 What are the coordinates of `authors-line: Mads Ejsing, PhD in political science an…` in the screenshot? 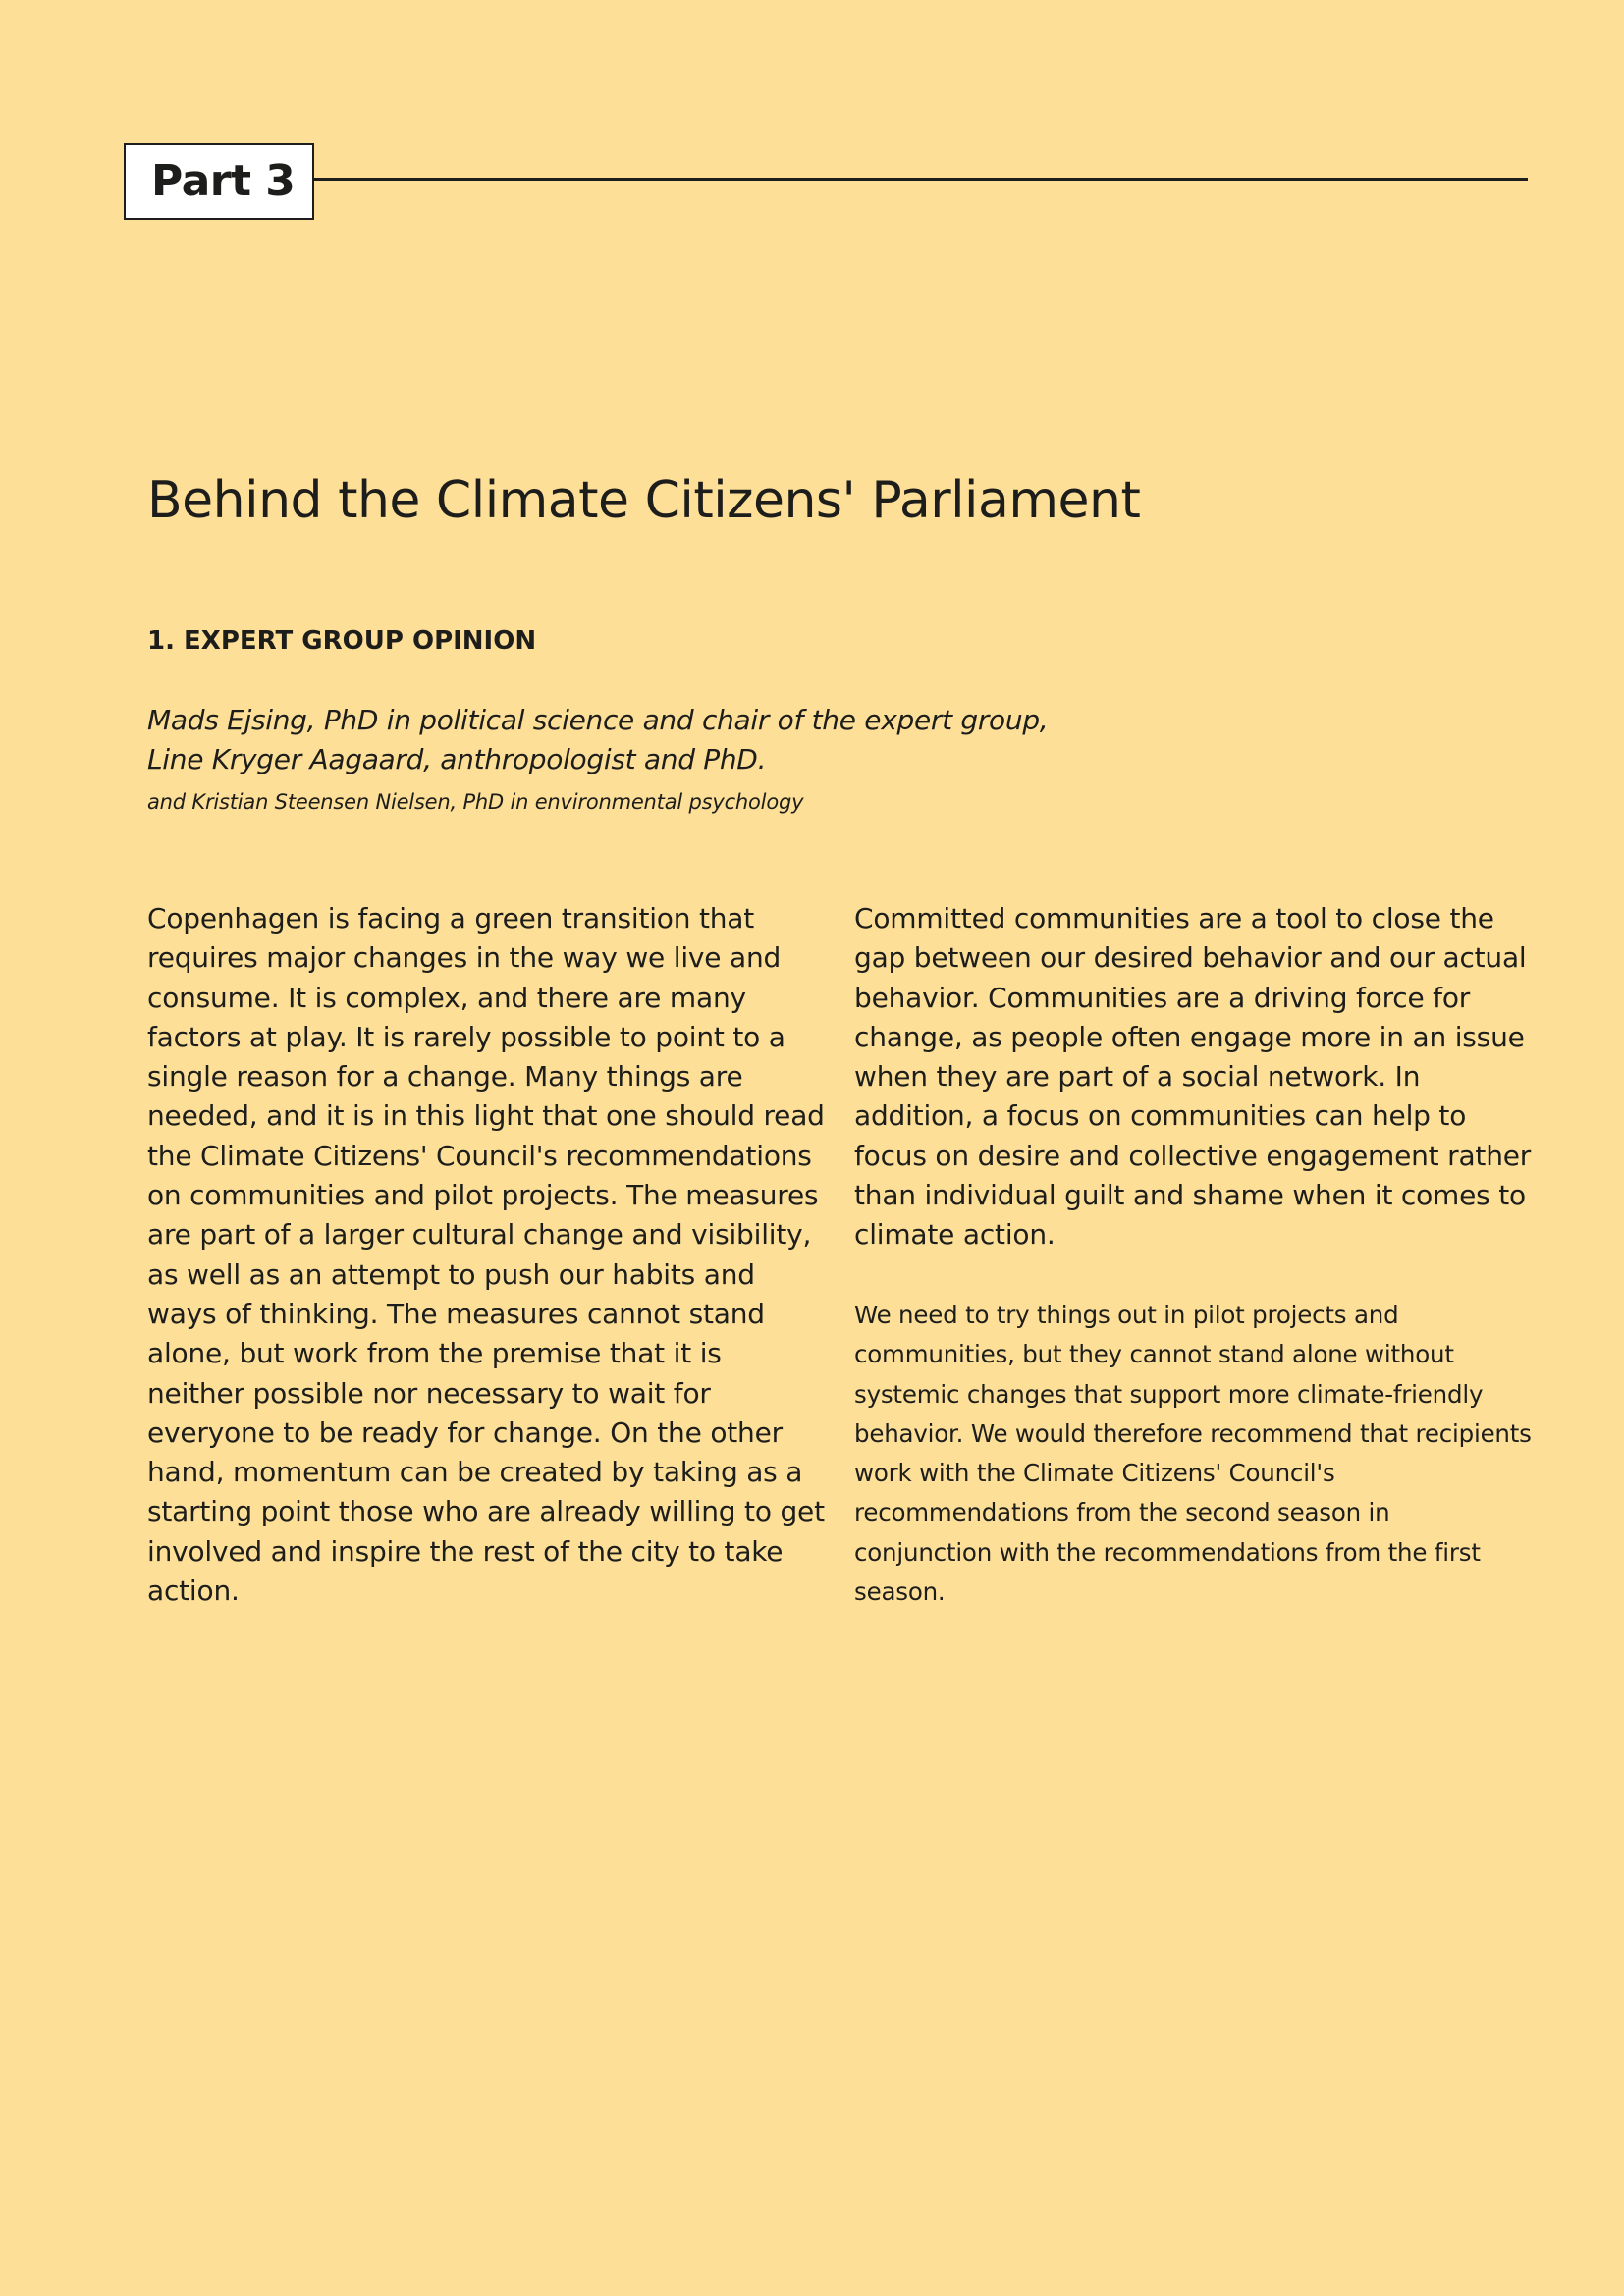 It's located at (598, 739).